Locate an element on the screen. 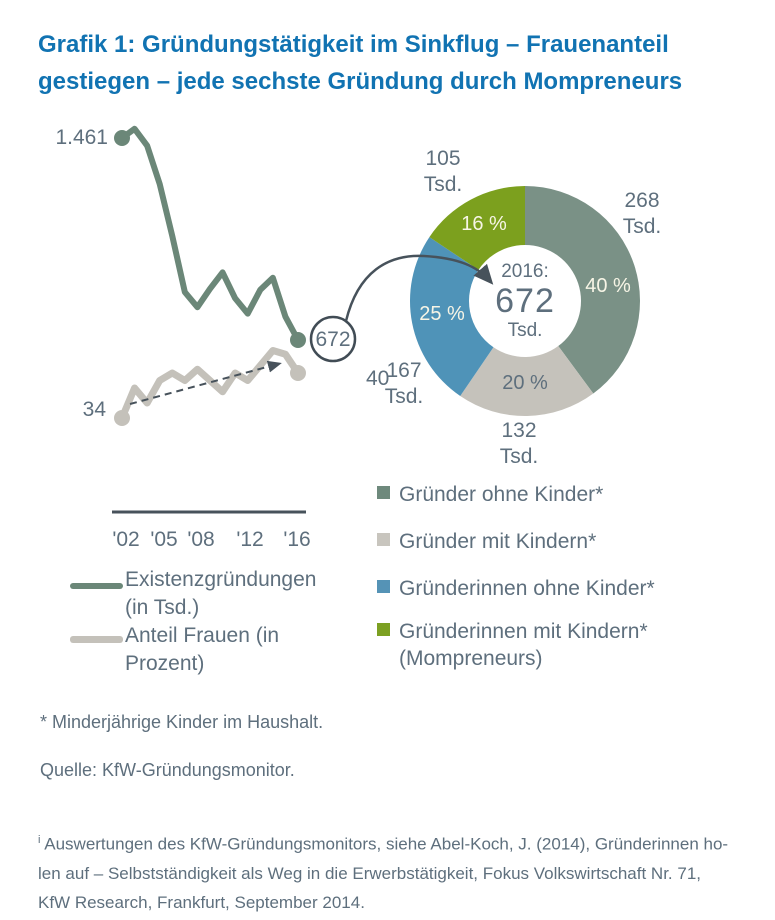 The width and height of the screenshot is (775, 920). gray-end-value-label: 40 is located at coordinates (378, 378).